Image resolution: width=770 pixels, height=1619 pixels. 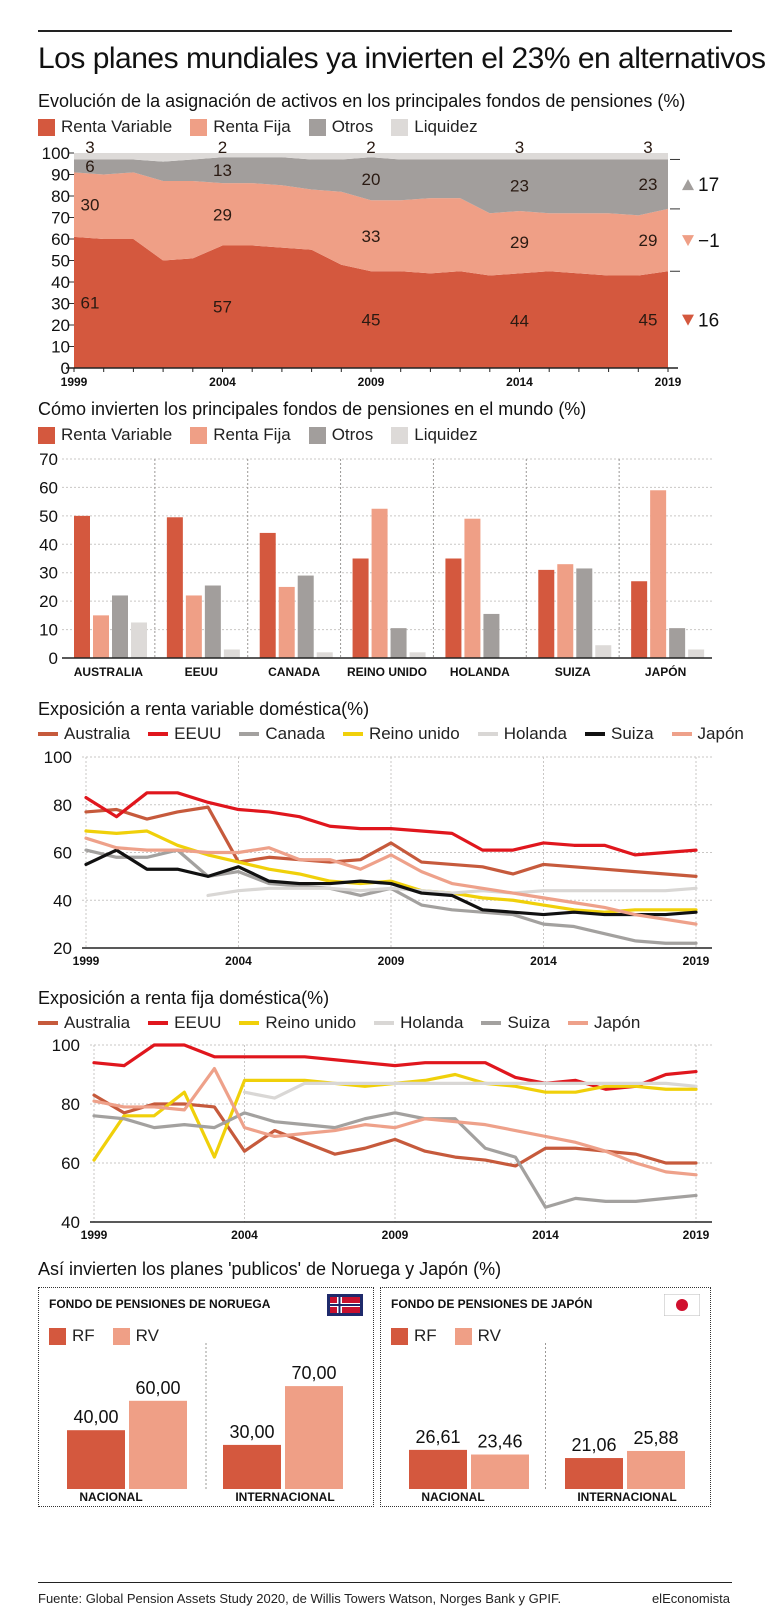 I want to click on series-line-japón, so click(x=395, y=1121).